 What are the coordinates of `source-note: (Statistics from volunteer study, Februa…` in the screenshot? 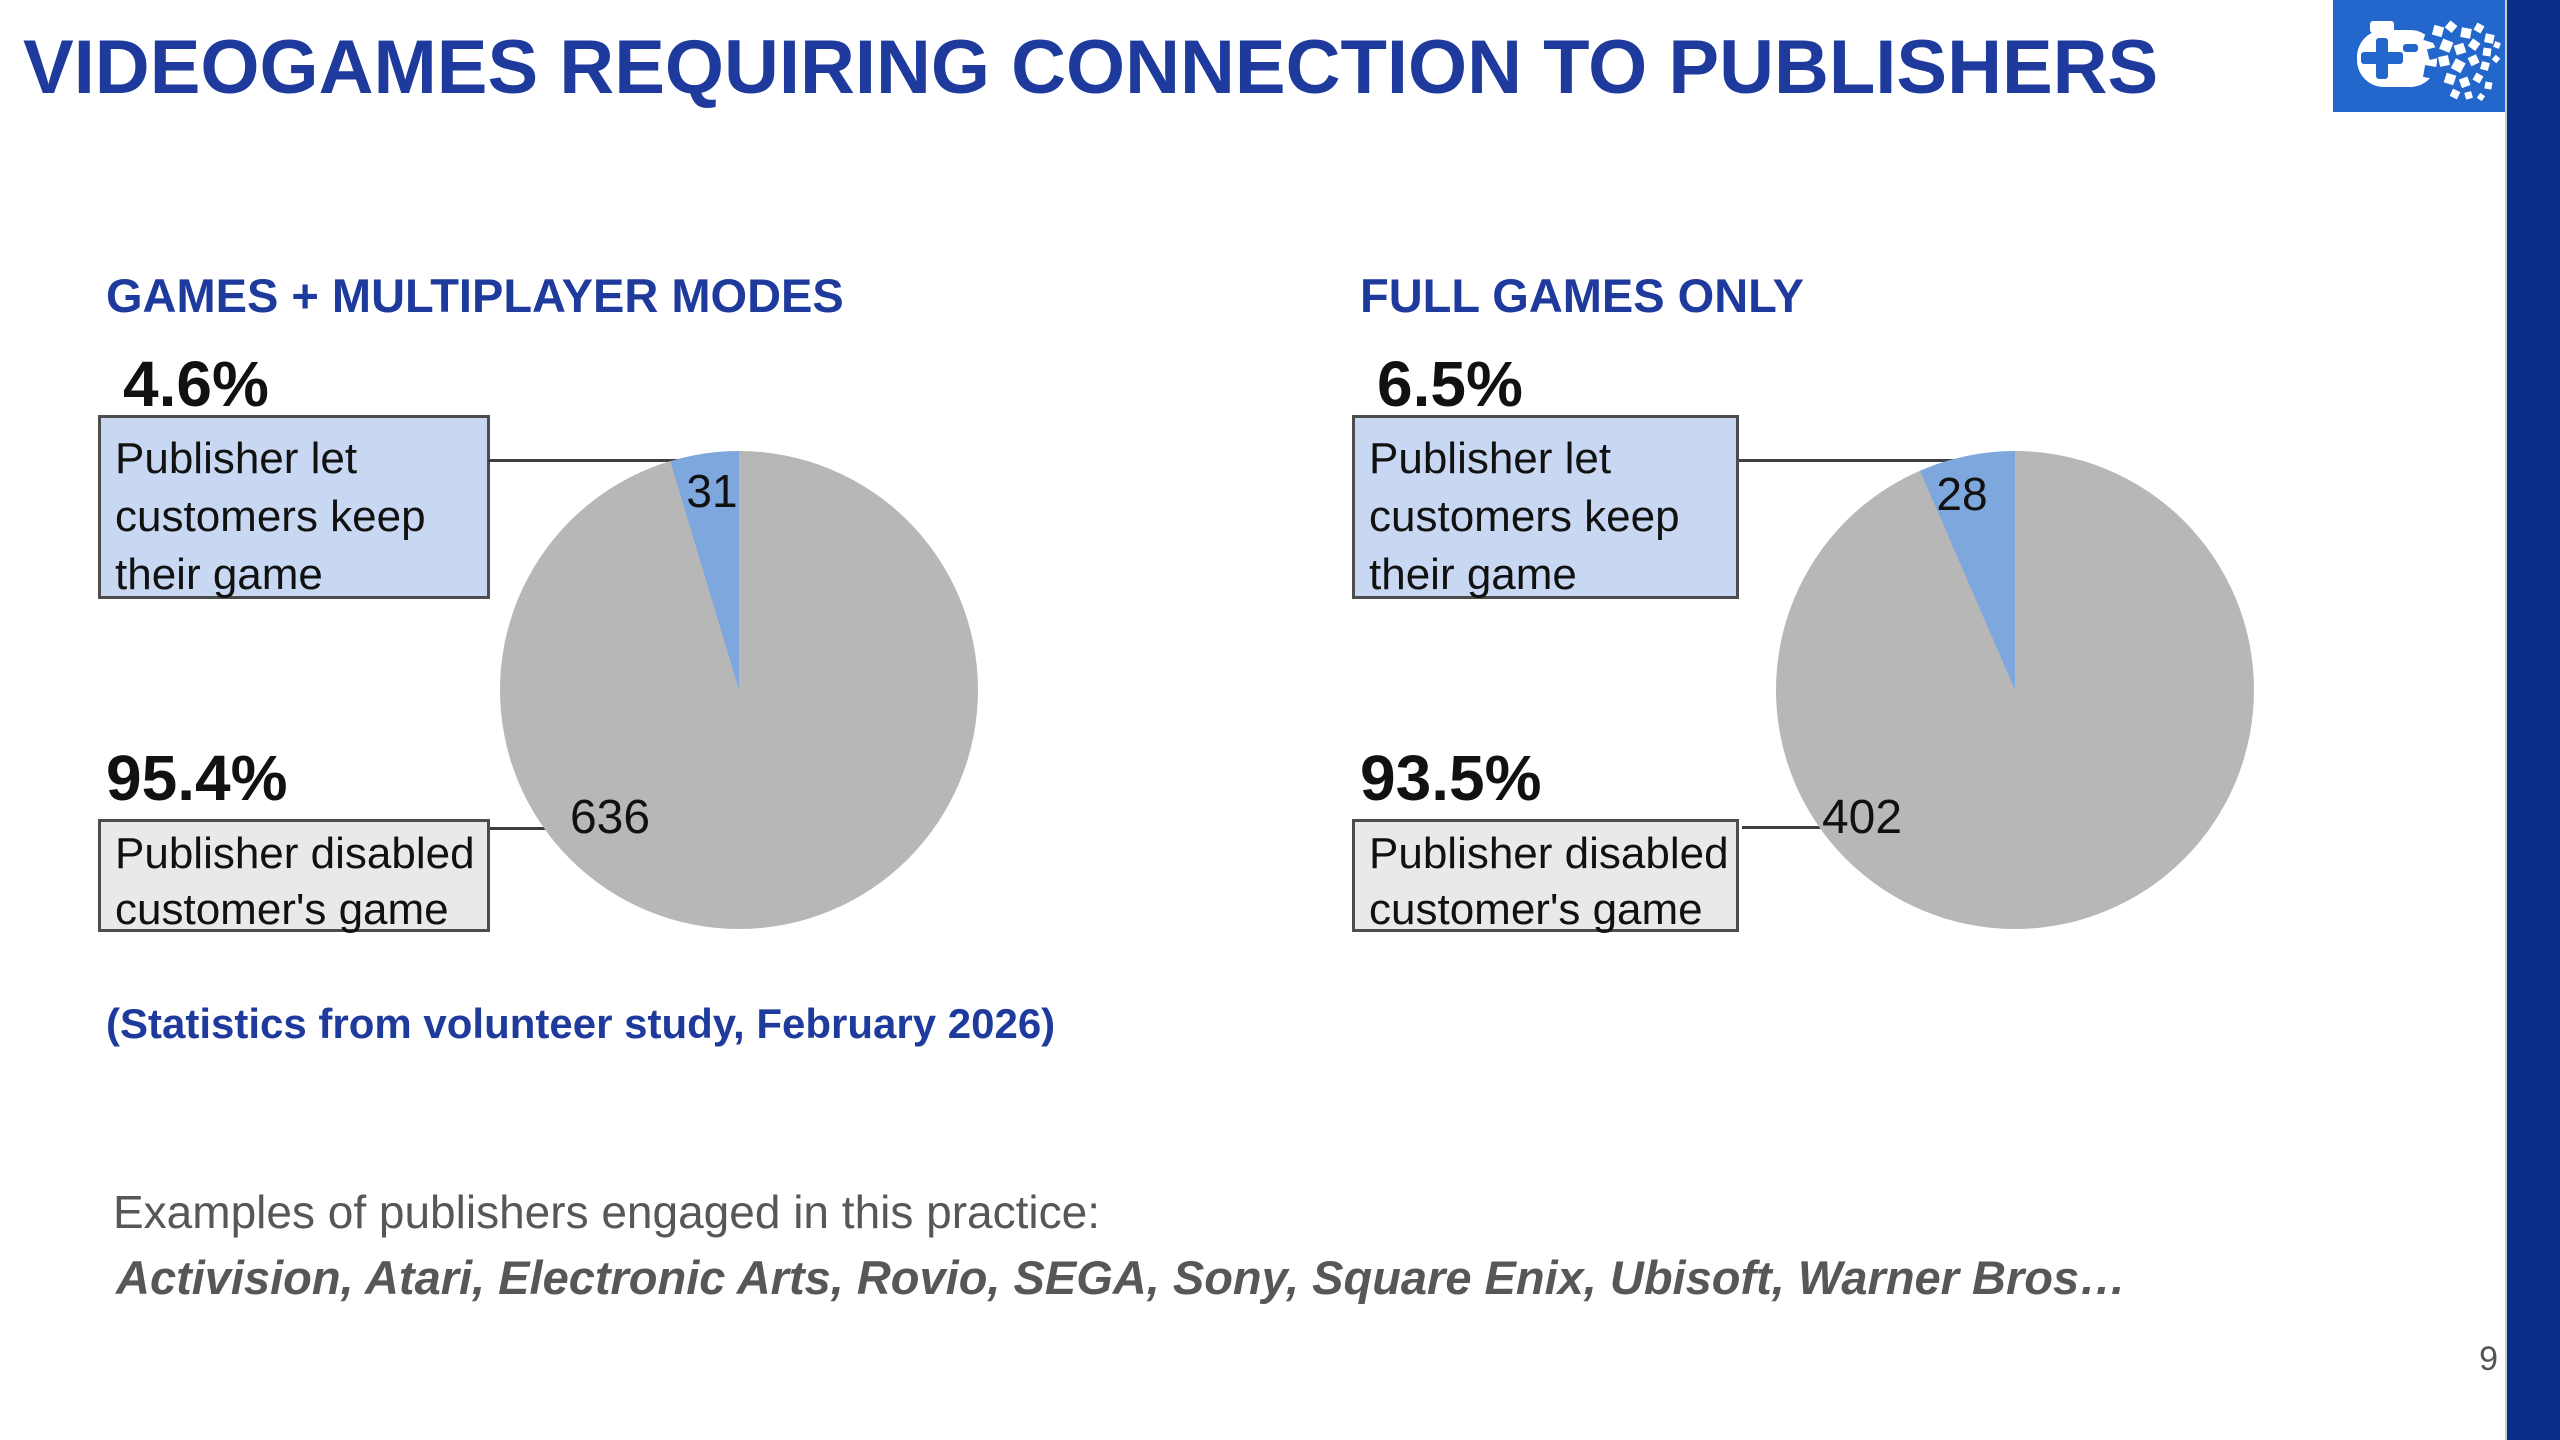 It's located at (581, 1023).